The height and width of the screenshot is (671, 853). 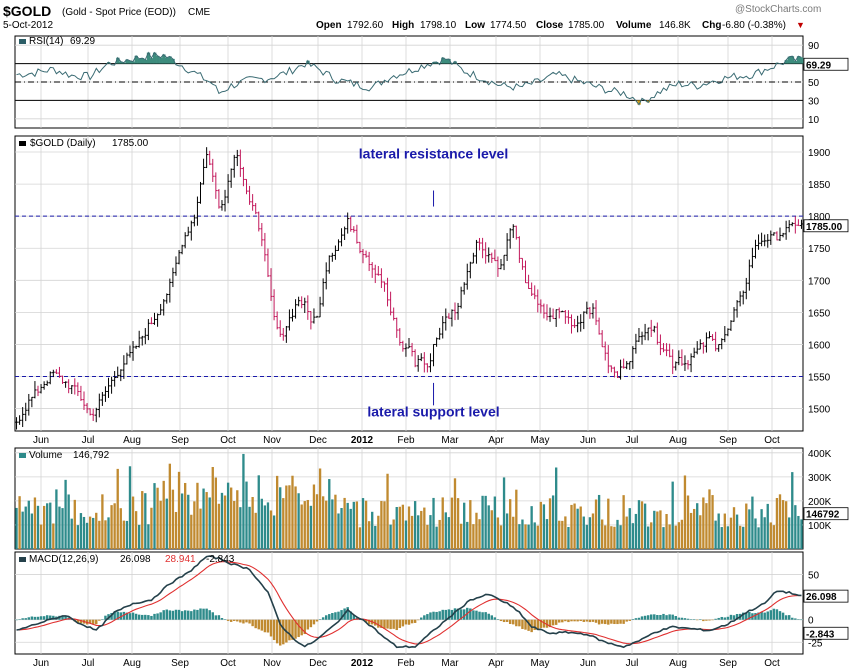 I want to click on x-axis-label: Sep, so click(x=728, y=440).